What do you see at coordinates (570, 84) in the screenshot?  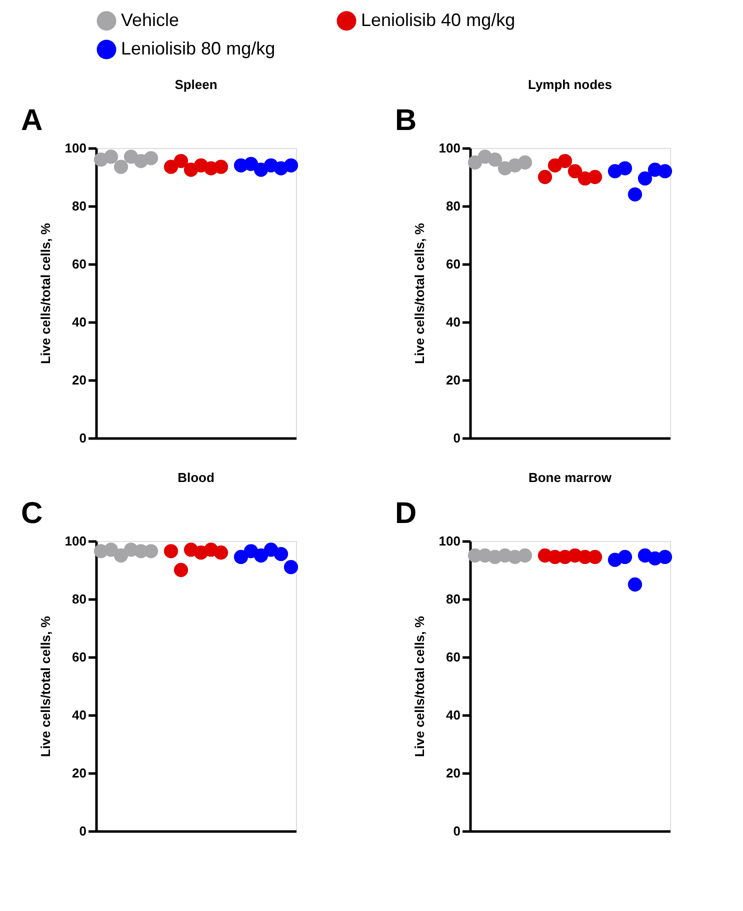 I see `chart-title: Lymph nodes` at bounding box center [570, 84].